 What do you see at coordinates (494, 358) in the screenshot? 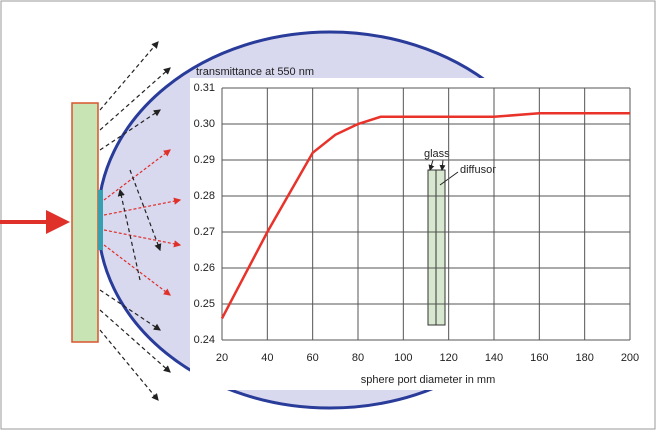
I see `x-tick-label: 140` at bounding box center [494, 358].